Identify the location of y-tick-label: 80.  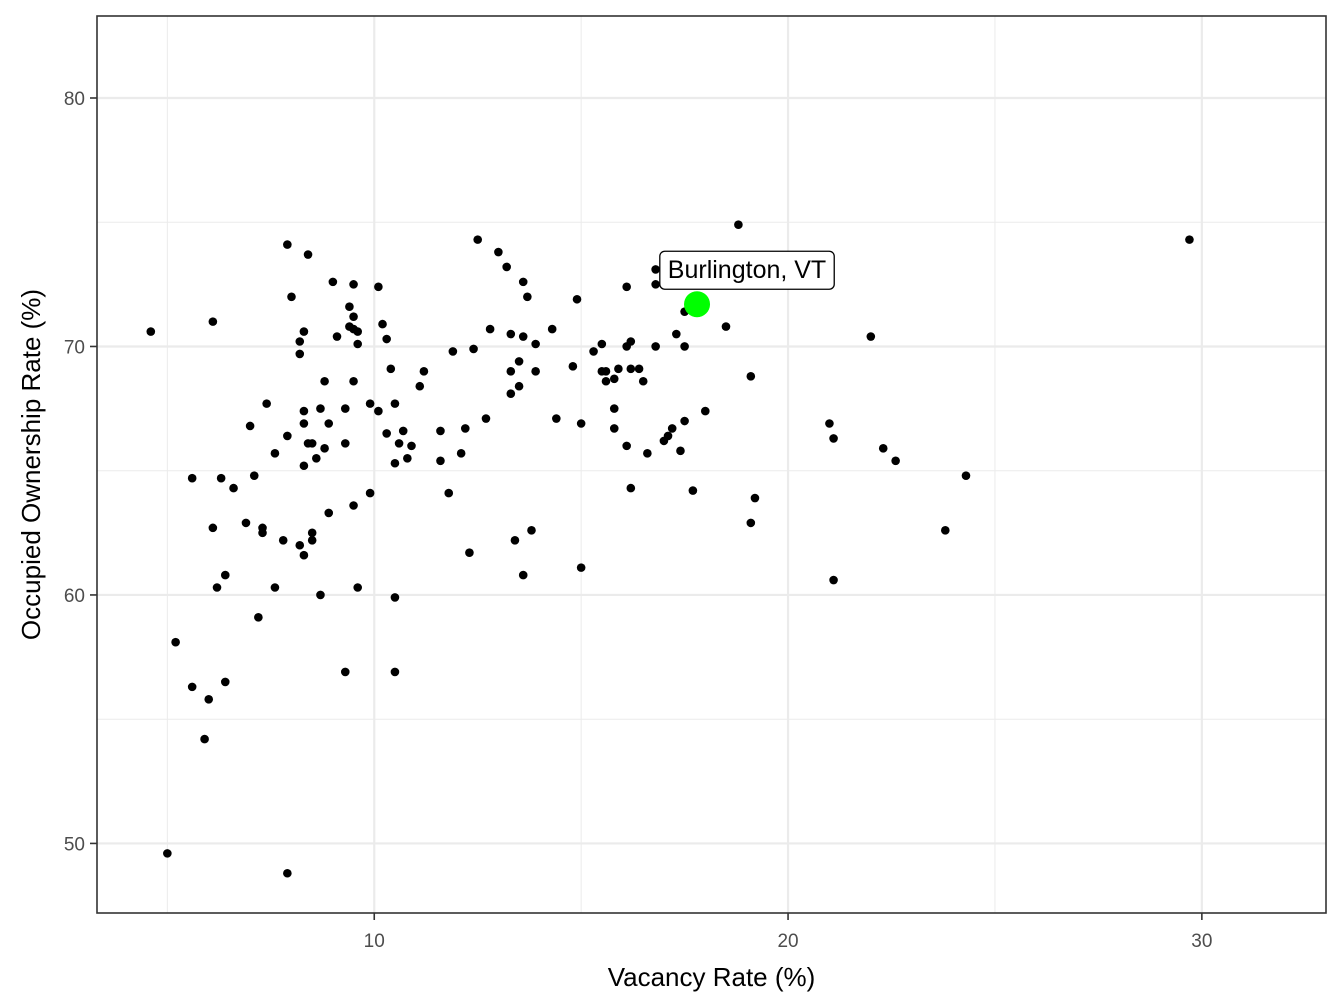
(74, 99).